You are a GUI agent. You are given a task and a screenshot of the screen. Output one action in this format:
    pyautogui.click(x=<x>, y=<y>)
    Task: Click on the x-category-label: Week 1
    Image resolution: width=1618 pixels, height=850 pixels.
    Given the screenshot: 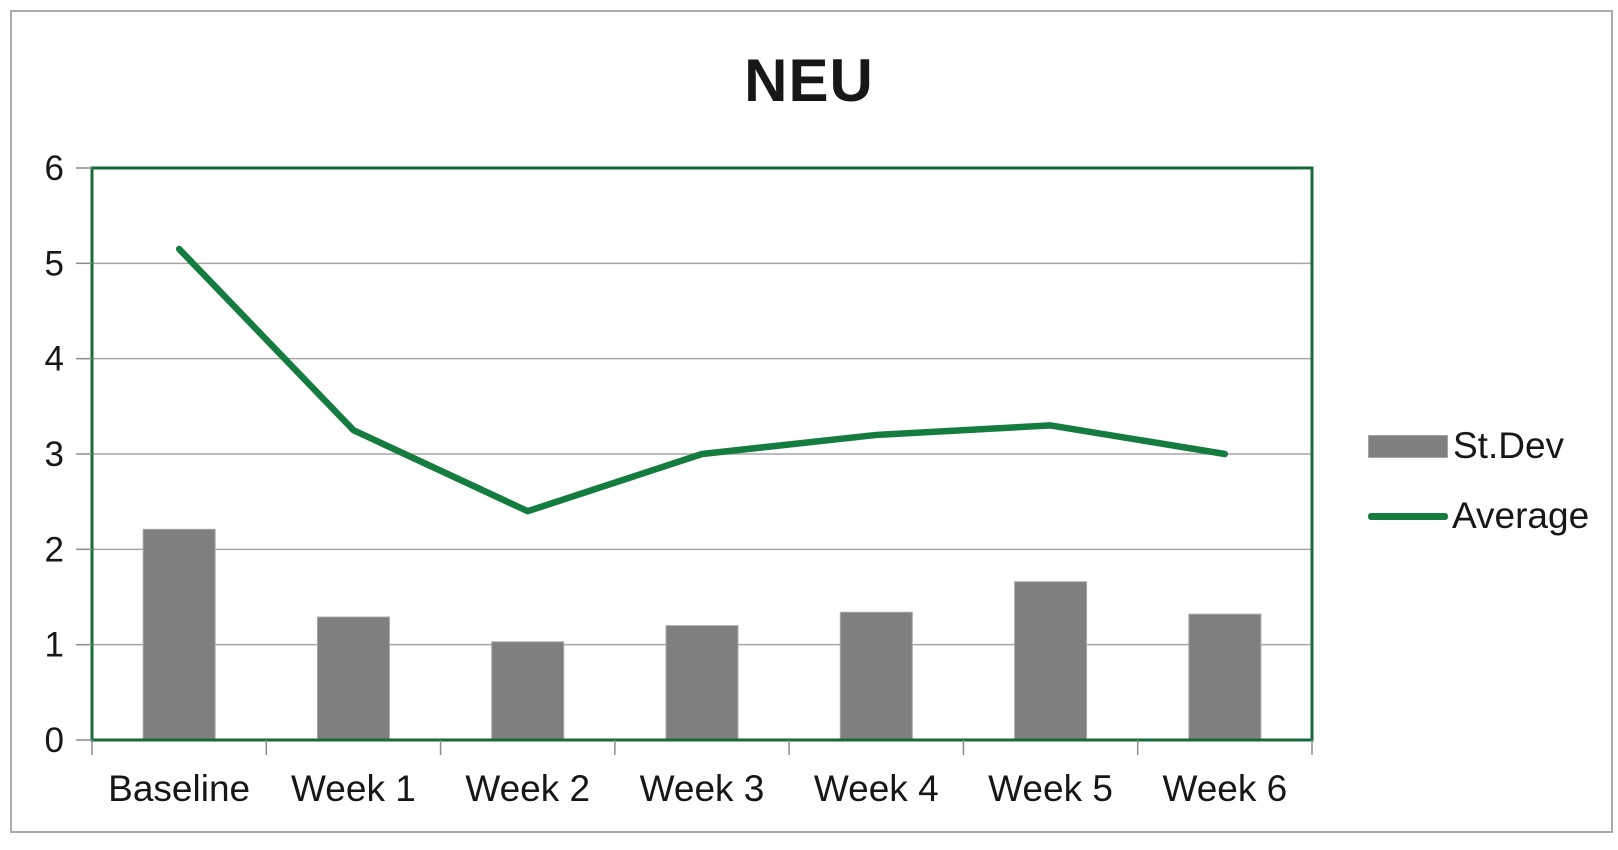 What is the action you would take?
    pyautogui.click(x=353, y=788)
    